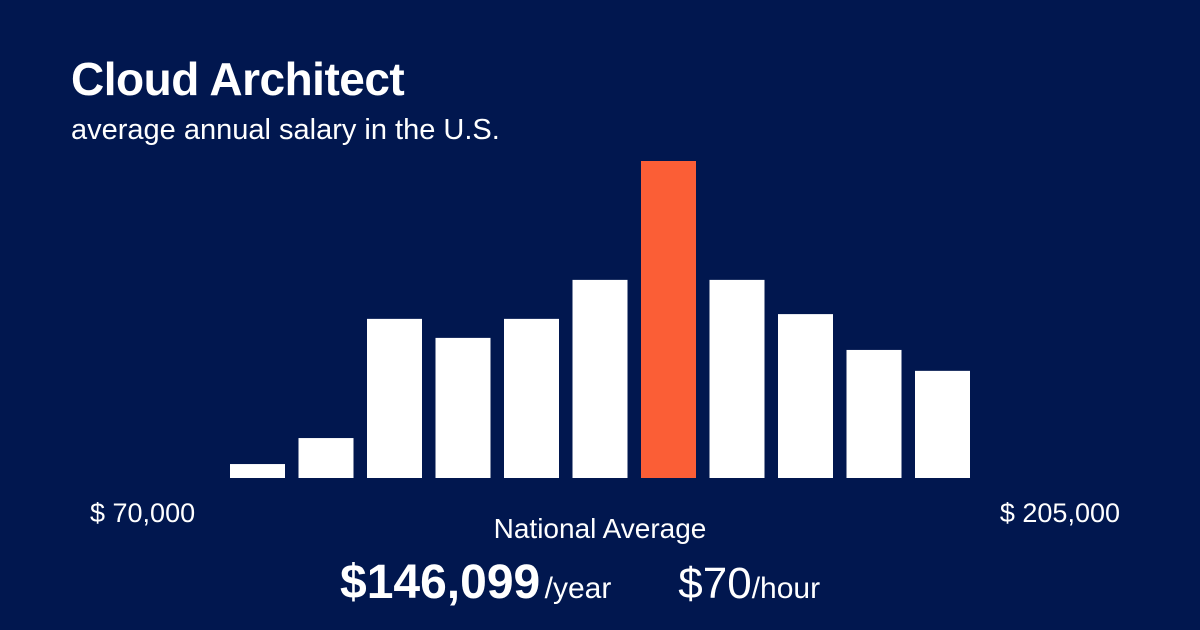 This screenshot has height=630, width=1200. I want to click on salary-figures: $146,099 /year $70/hour, so click(580, 582).